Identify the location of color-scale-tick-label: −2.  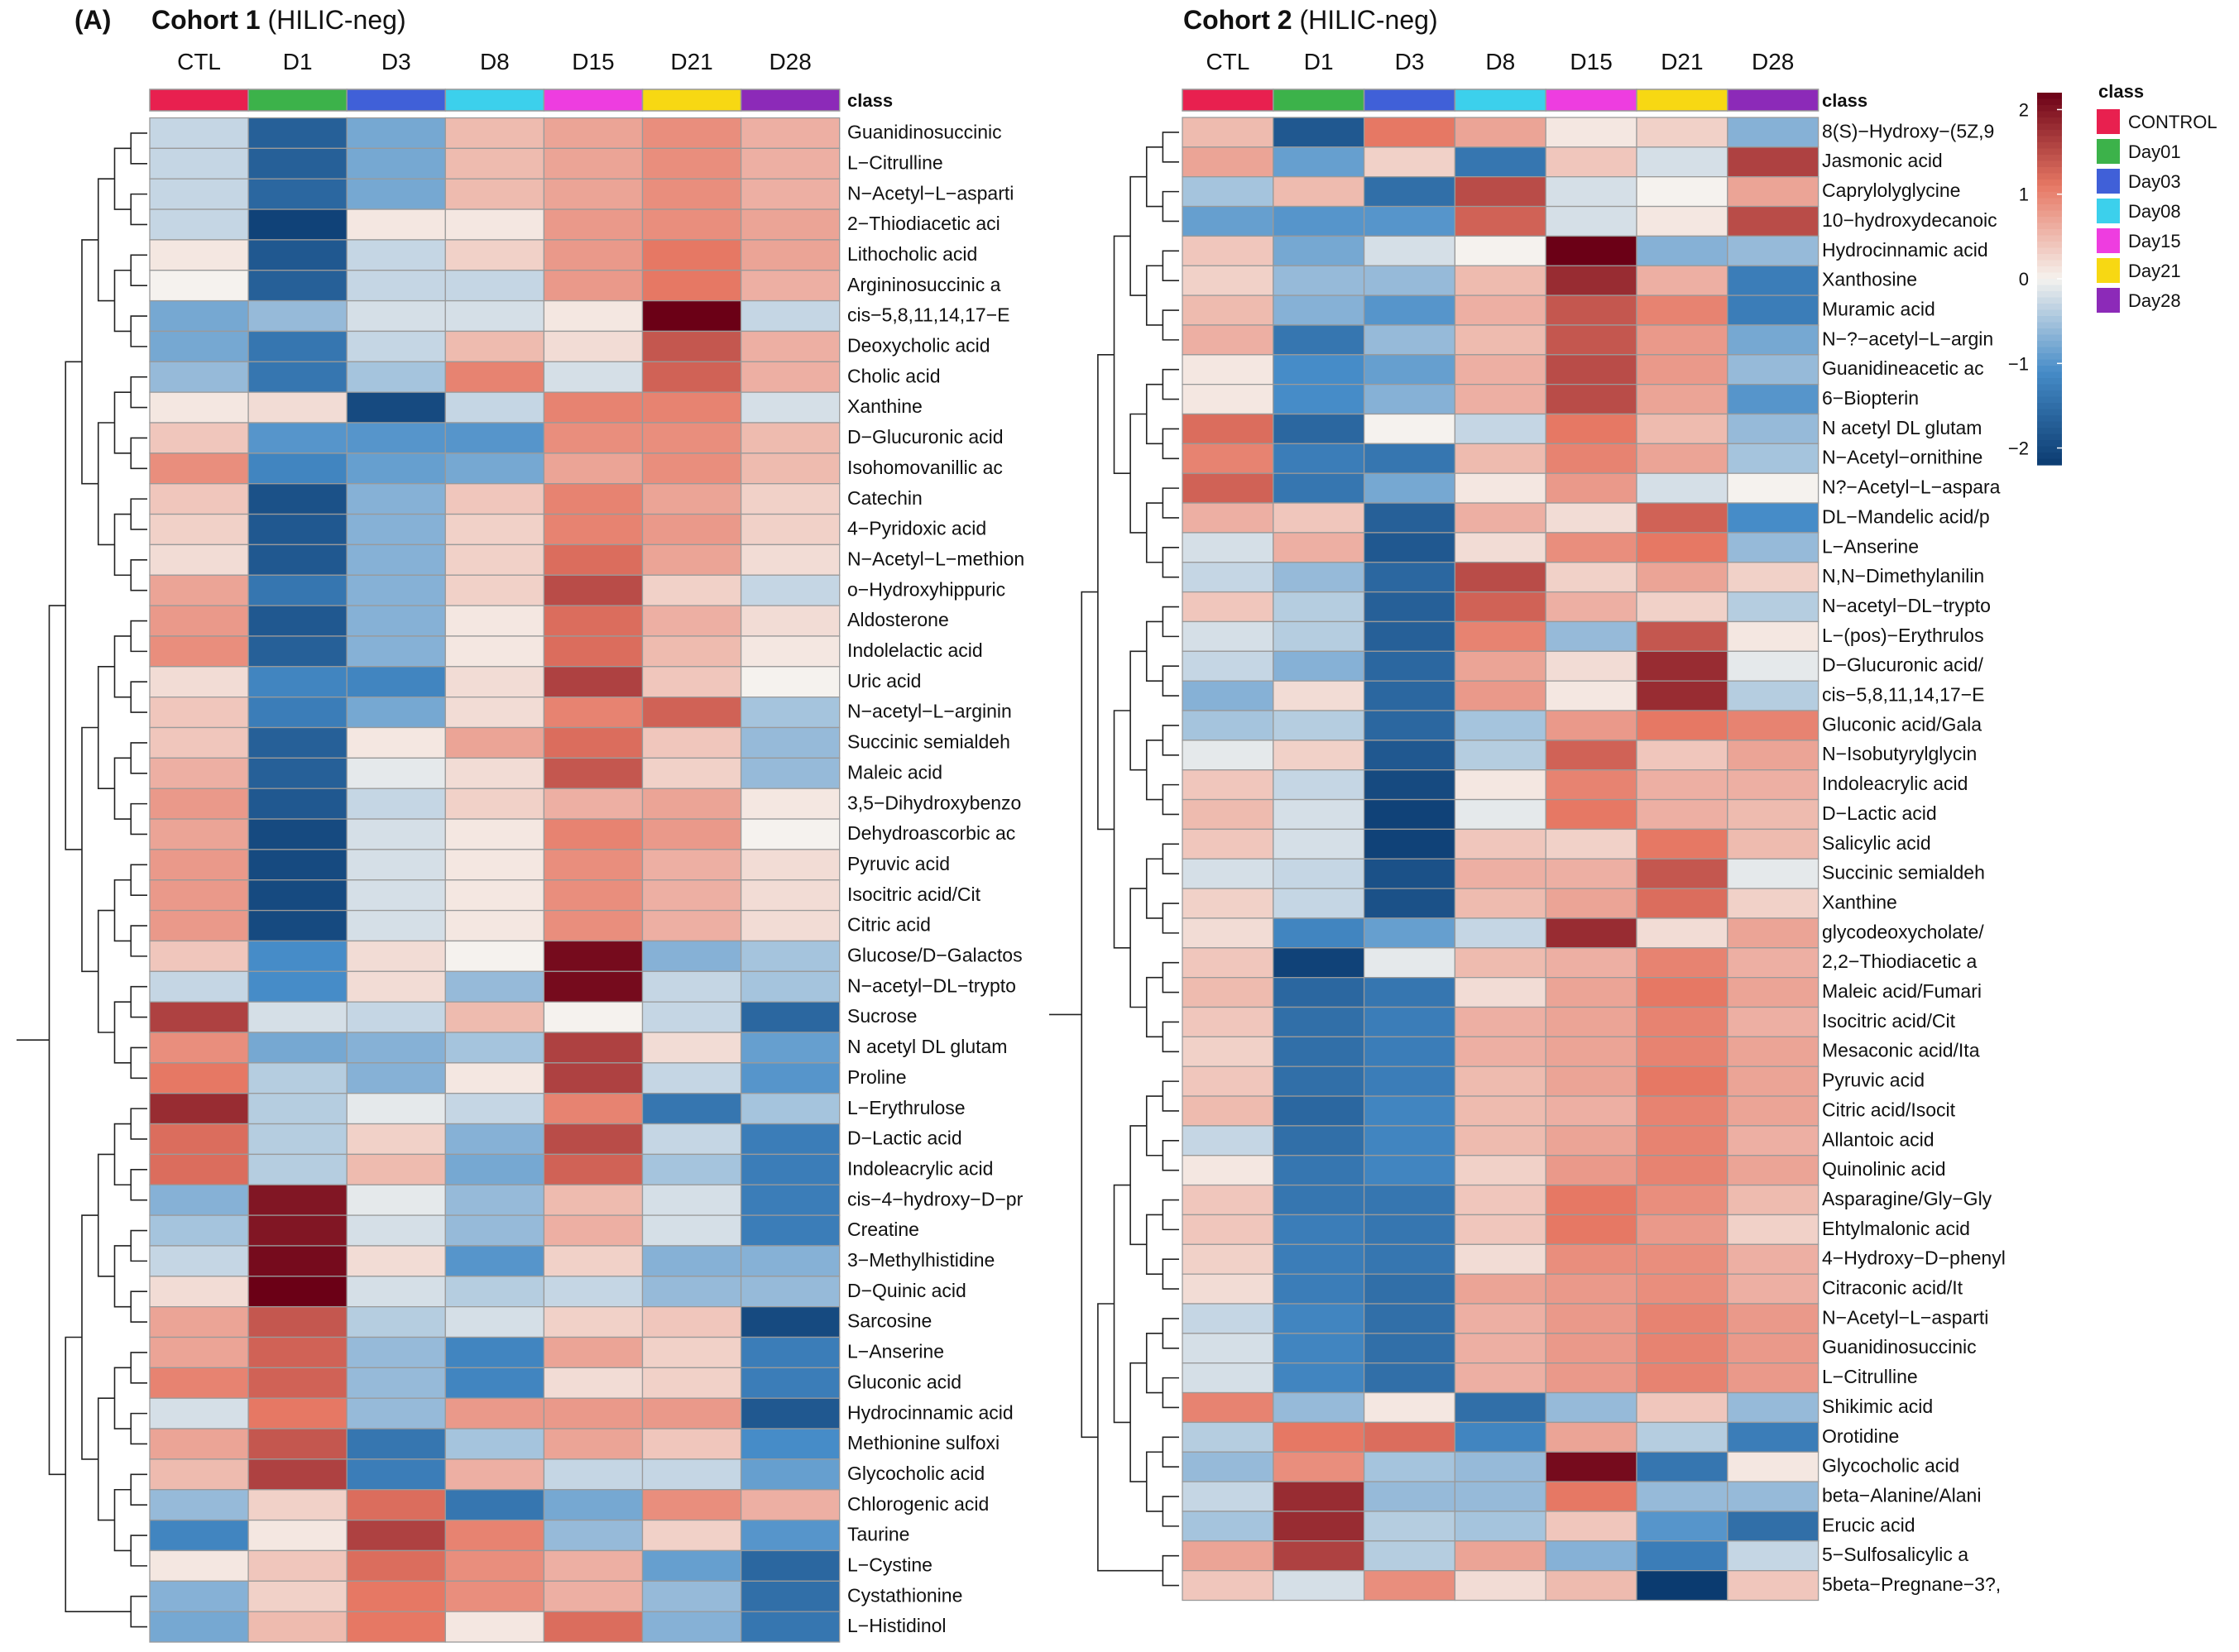
(2018, 448).